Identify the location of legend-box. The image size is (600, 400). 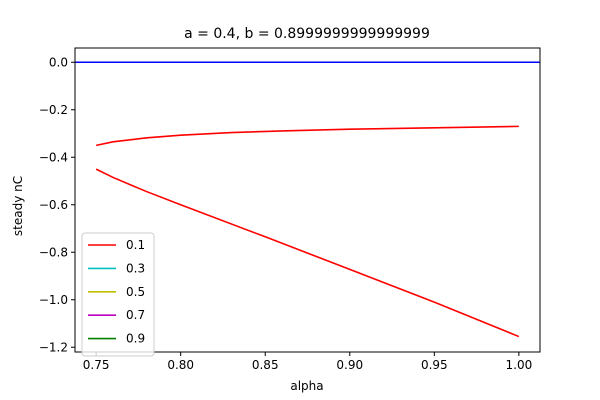
(118, 294).